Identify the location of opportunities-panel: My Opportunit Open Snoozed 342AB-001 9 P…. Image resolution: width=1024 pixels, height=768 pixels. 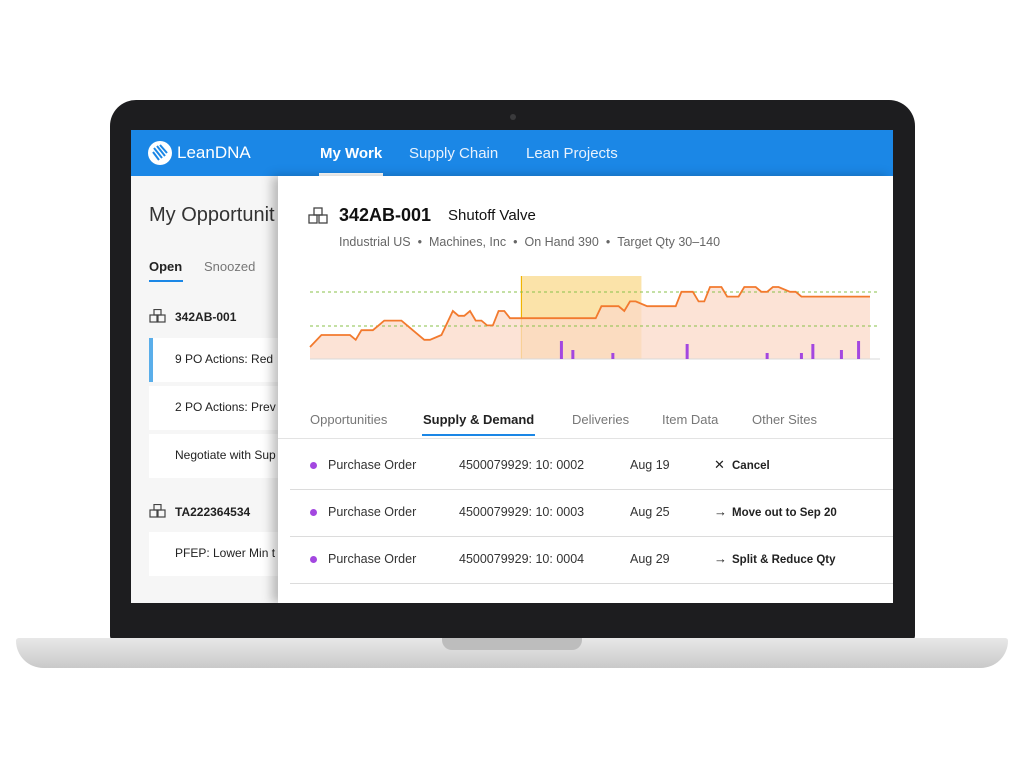
(206, 389).